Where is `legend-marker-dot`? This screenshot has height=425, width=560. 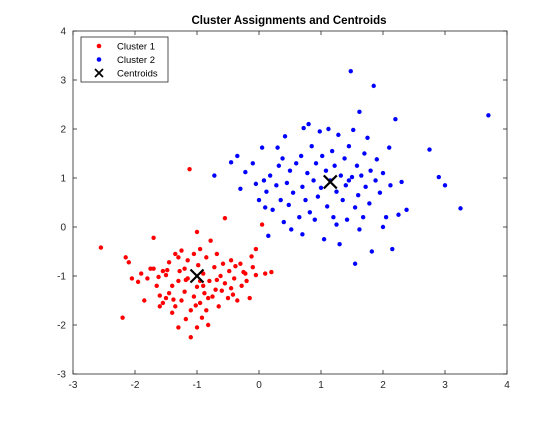 legend-marker-dot is located at coordinates (99, 59).